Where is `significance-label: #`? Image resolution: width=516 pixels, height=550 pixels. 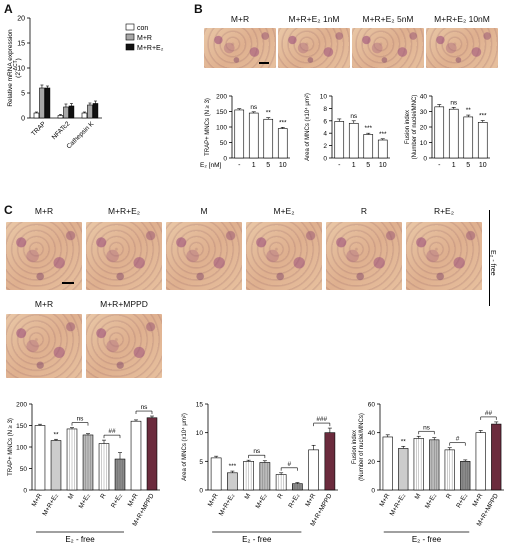
significance-label: # is located at coordinates (458, 439).